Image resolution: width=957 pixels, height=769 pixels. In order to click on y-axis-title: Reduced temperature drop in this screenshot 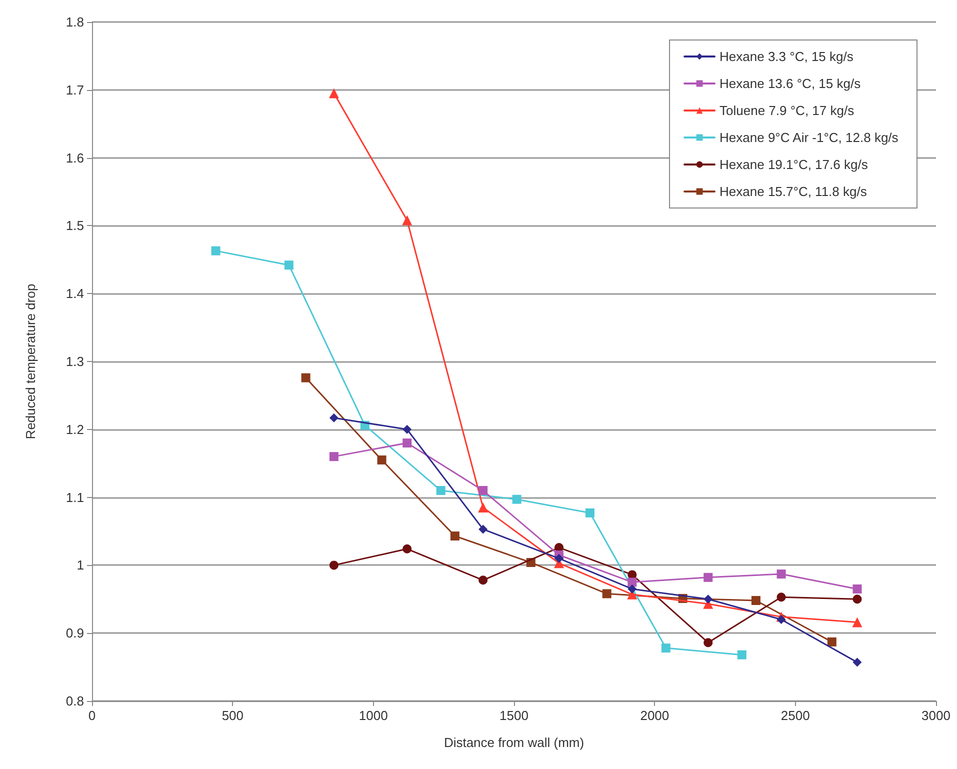, I will do `click(30, 362)`.